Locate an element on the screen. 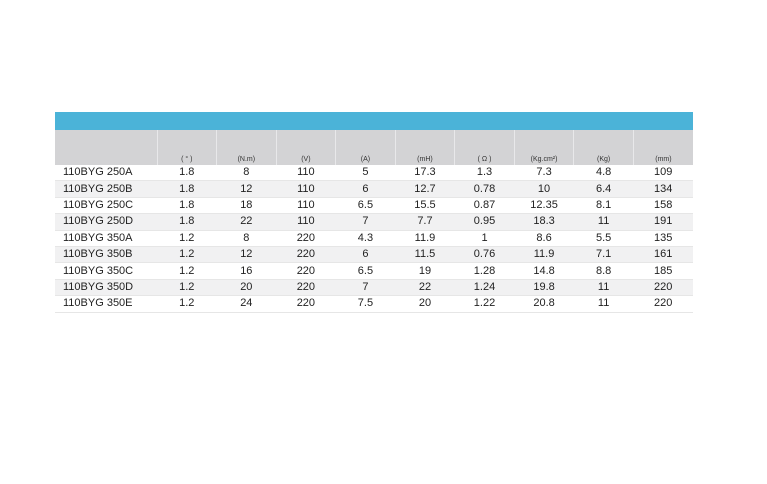  header-cell: (mm) is located at coordinates (662, 147).